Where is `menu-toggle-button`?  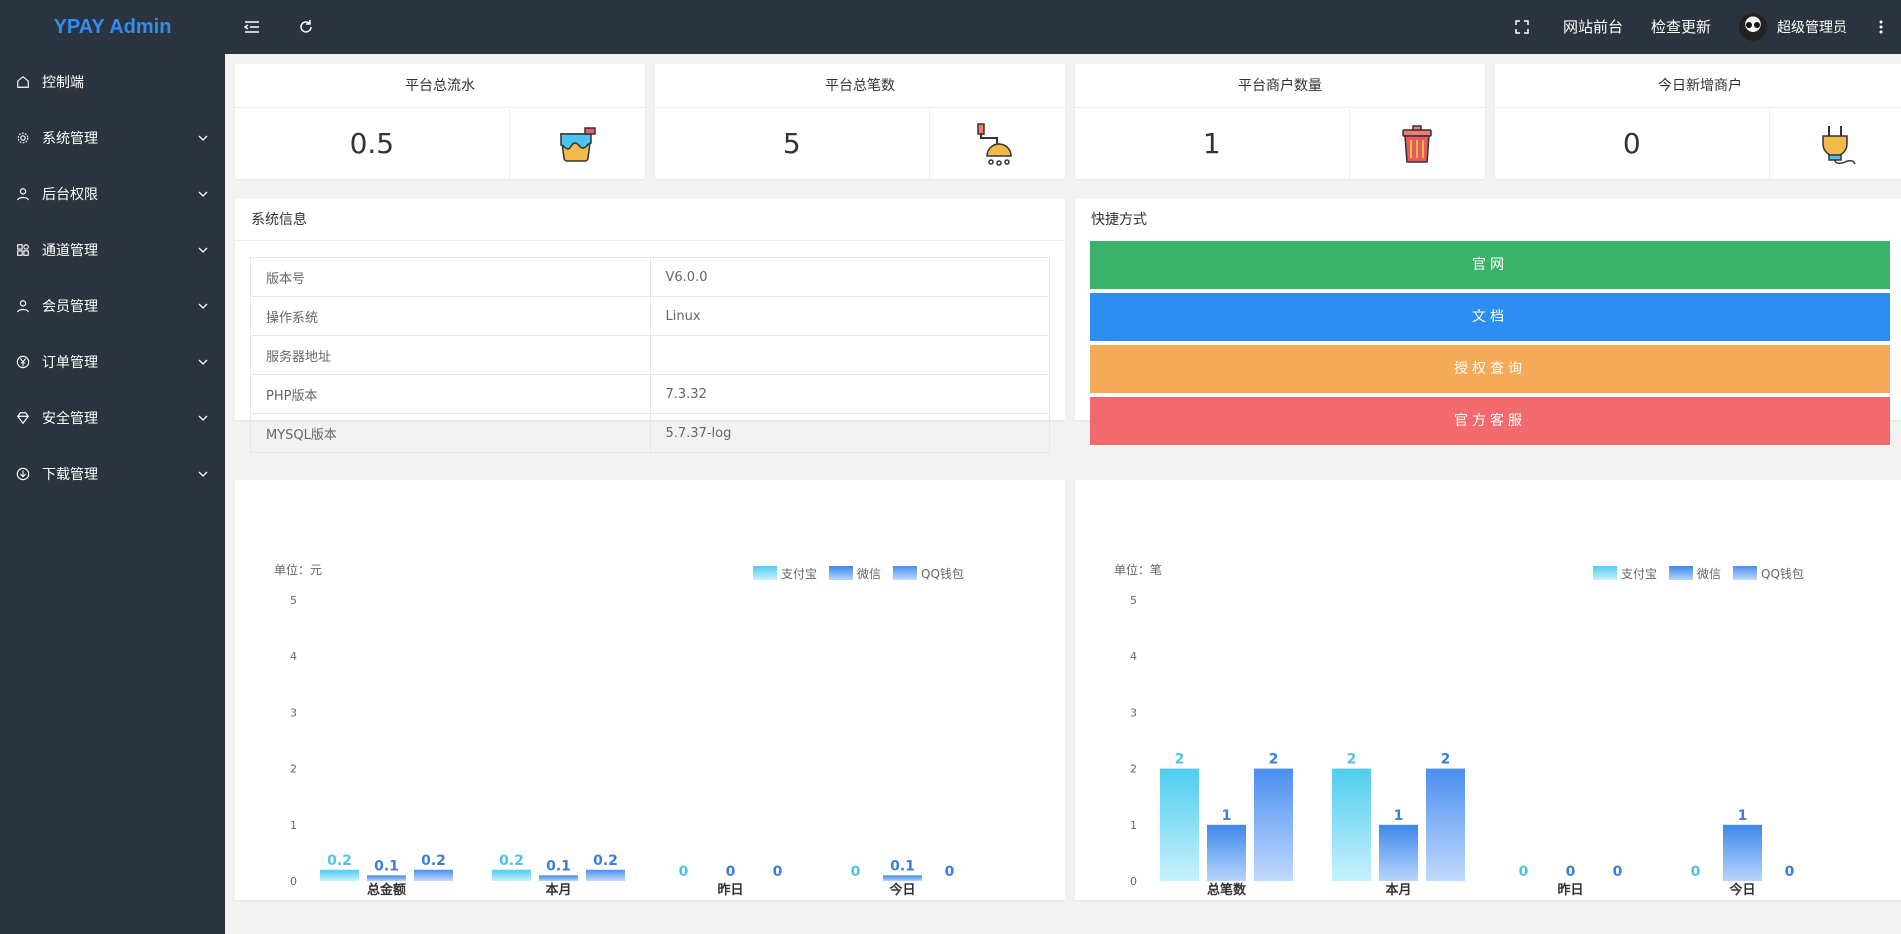 menu-toggle-button is located at coordinates (252, 27).